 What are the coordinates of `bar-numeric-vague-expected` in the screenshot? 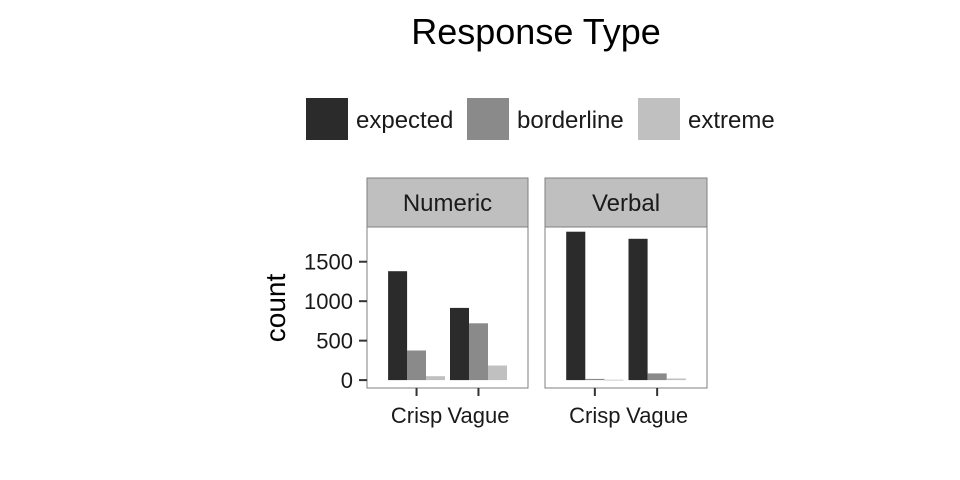 It's located at (459, 344).